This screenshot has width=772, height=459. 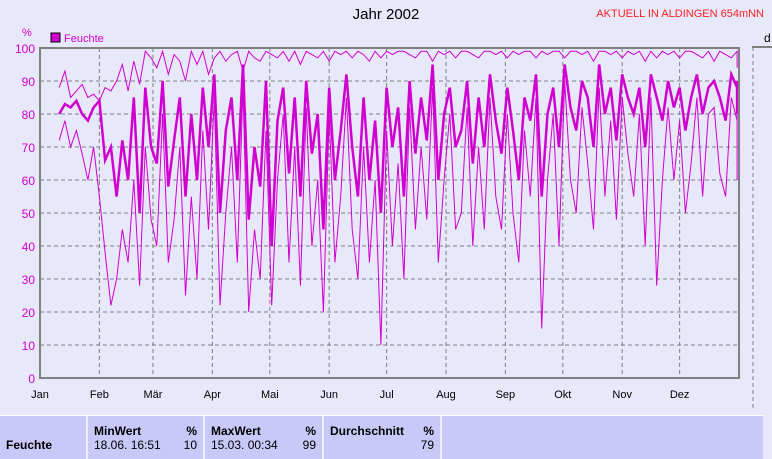 I want to click on avg-value: 79, so click(x=427, y=445).